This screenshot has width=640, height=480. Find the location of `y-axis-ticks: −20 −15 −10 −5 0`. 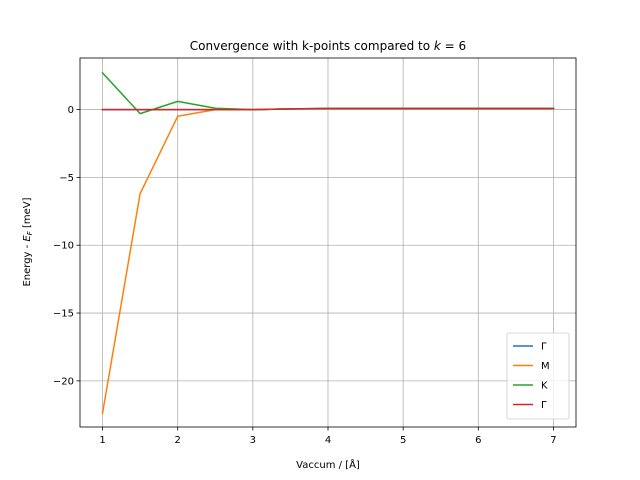

y-axis-ticks: −20 −15 −10 −5 0 is located at coordinates (66, 246).